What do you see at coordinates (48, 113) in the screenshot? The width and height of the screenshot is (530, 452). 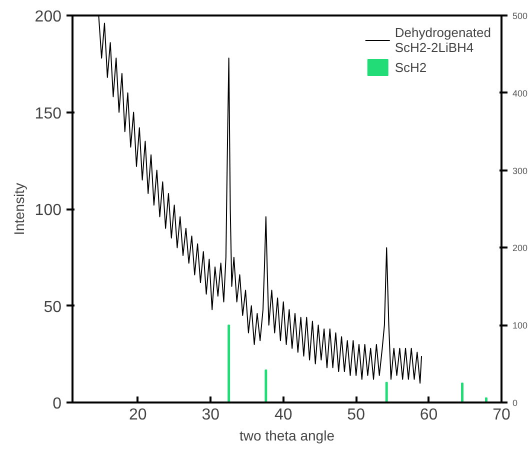 I see `y-tick-label: 150` at bounding box center [48, 113].